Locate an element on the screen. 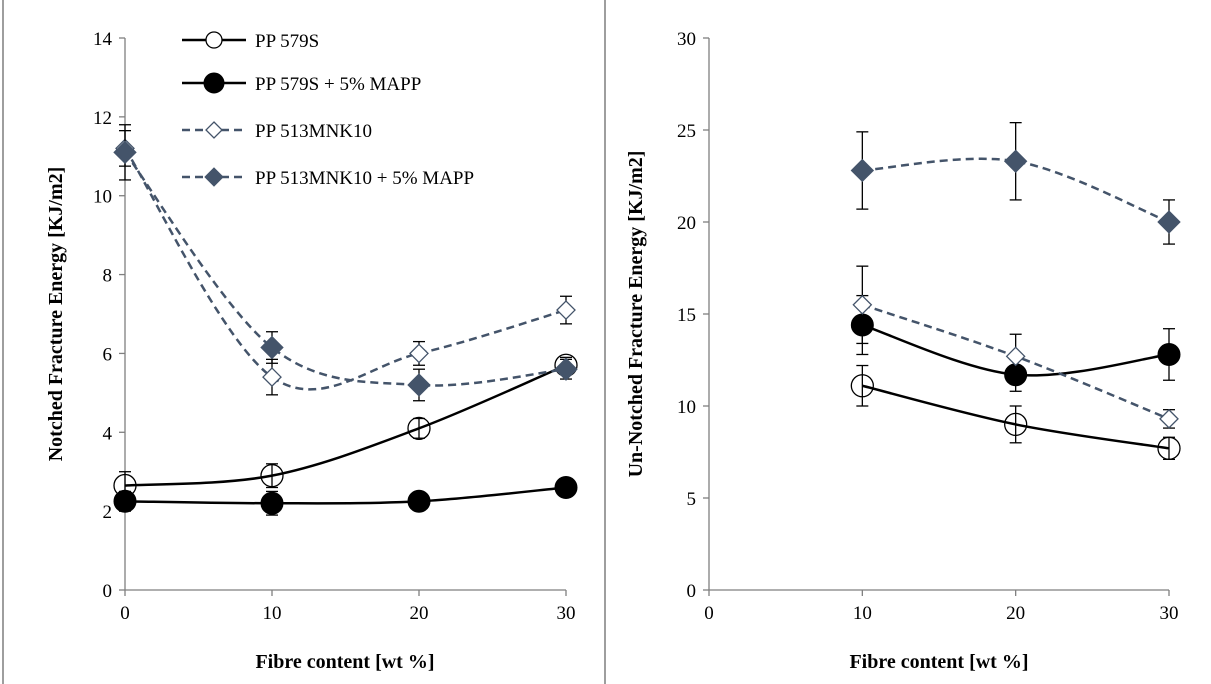 This screenshot has height=684, width=1211. y-tick-label: 2 is located at coordinates (108, 512).